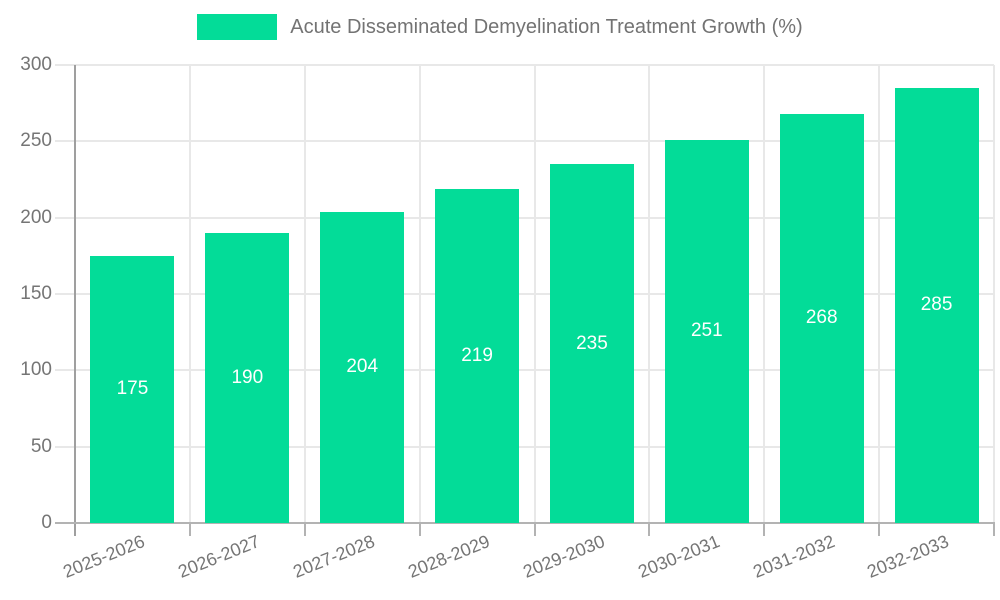 This screenshot has width=1000, height=600. Describe the element at coordinates (449, 556) in the screenshot. I see `x-axis-label: 2028-2029` at that location.